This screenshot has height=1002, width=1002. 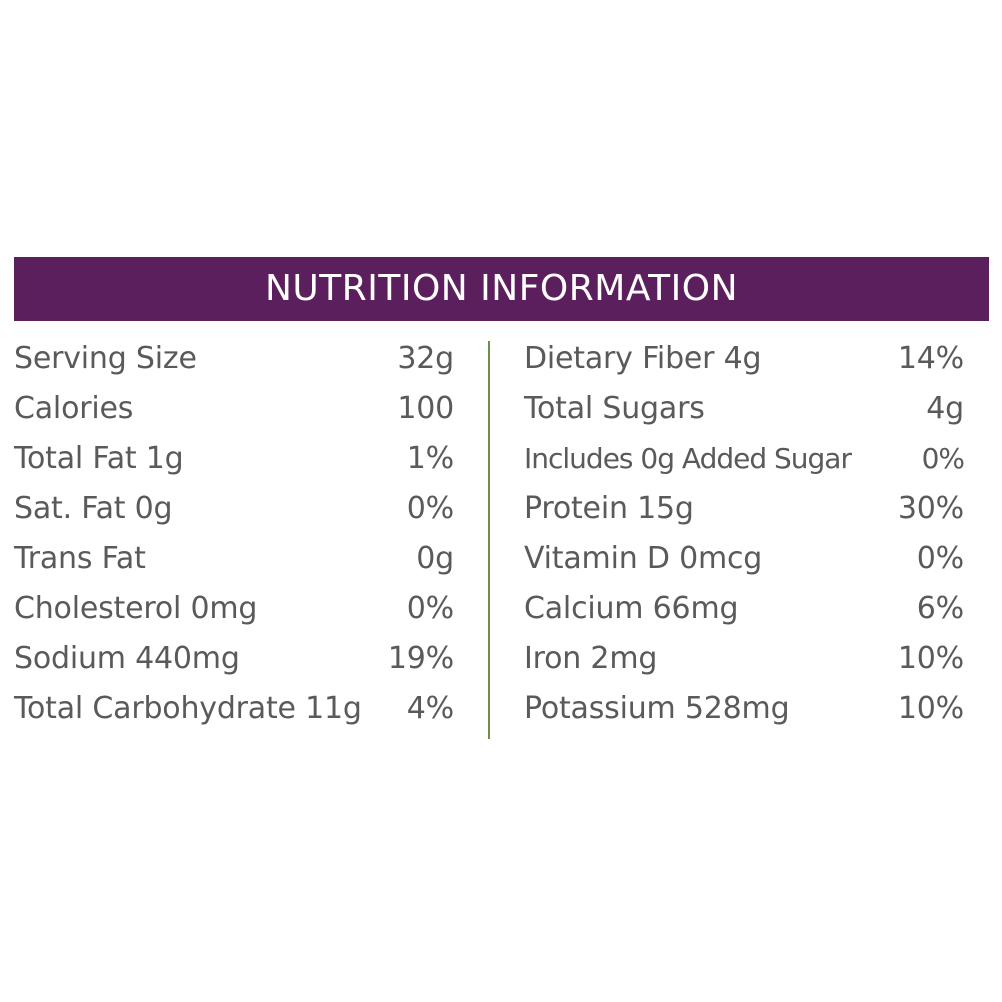 I want to click on nutrient-row-dietary-fiber: Dietary Fiber 4g 14%, so click(x=744, y=358).